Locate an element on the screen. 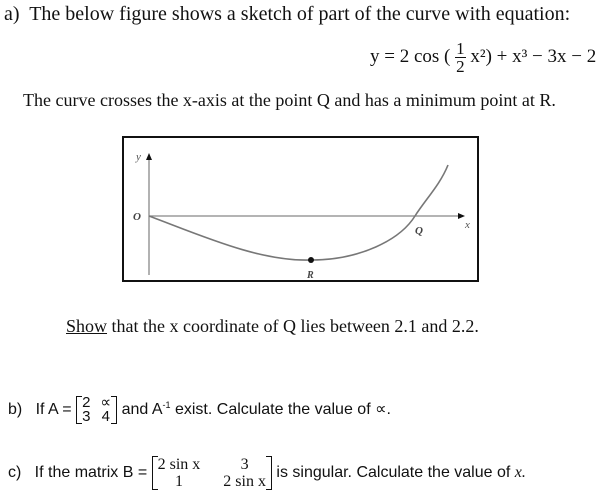 This screenshot has width=602, height=500. part-c-label: c) is located at coordinates (15, 473).